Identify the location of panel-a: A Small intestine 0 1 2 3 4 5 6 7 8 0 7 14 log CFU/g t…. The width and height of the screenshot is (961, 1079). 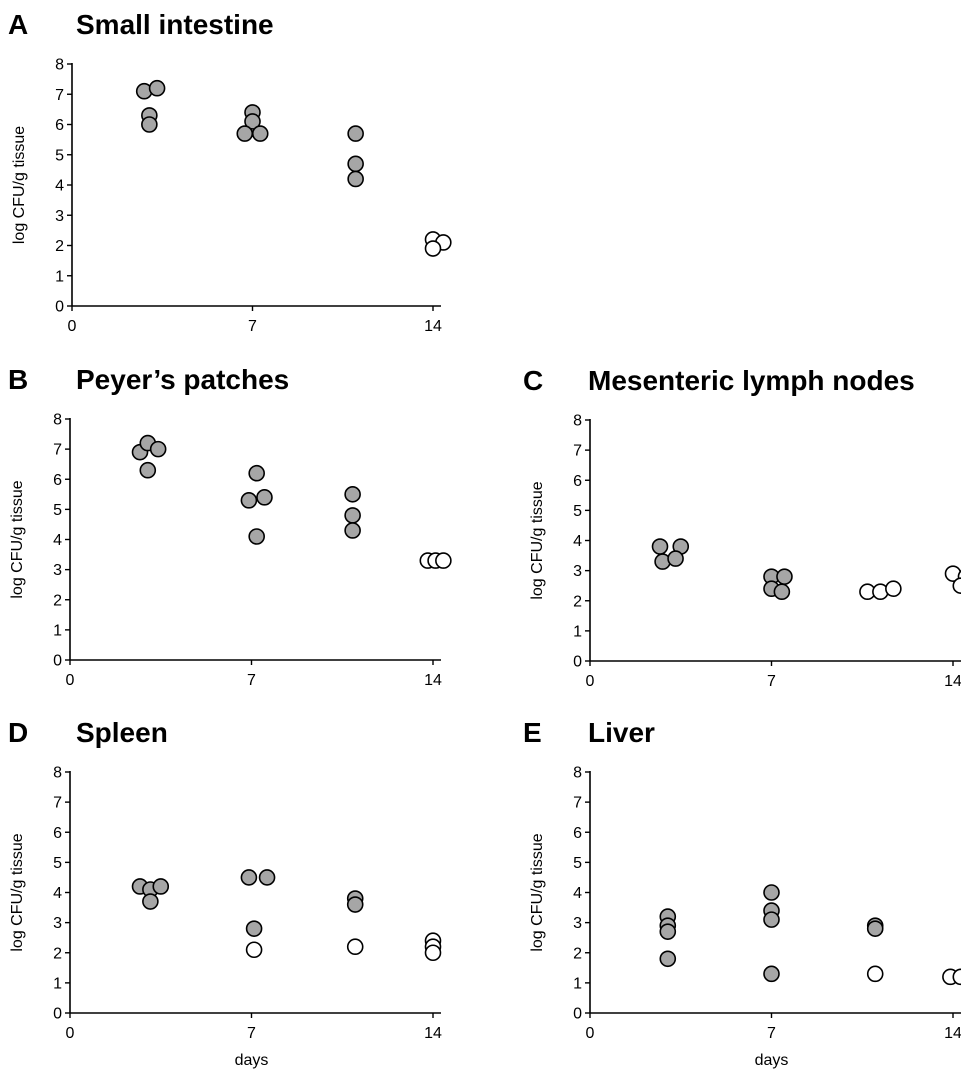
(230, 172).